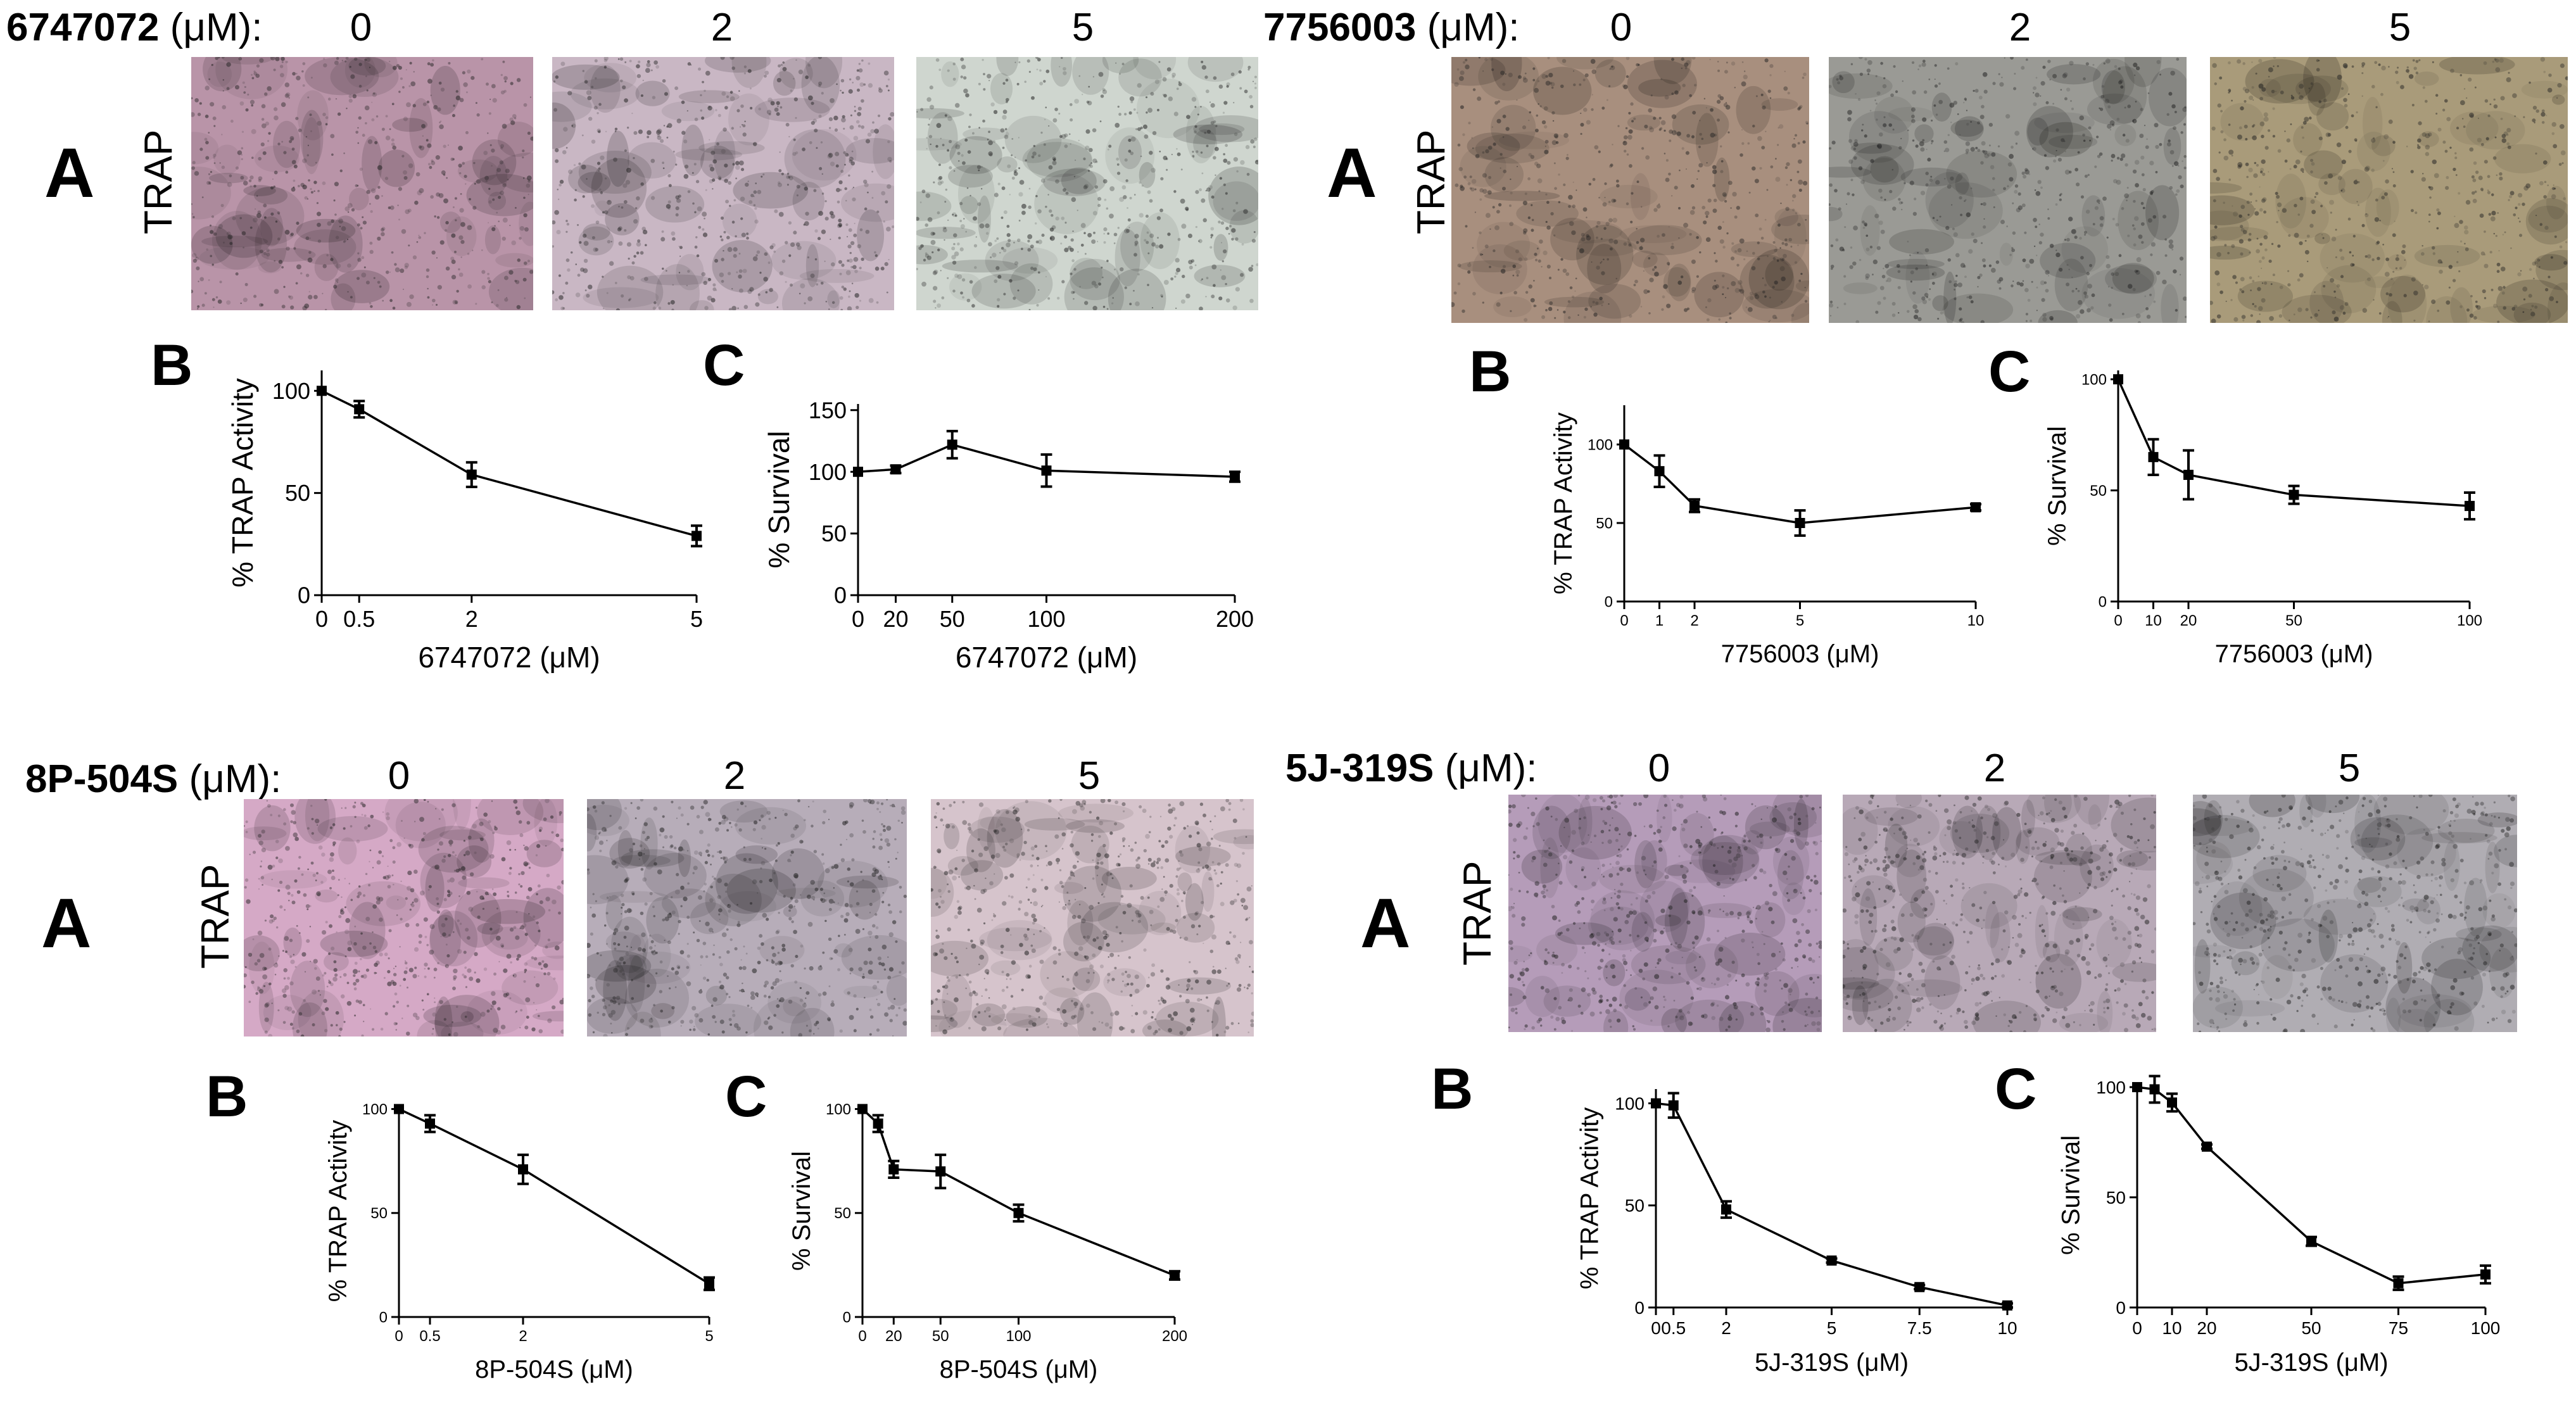 This screenshot has height=1405, width=2576. I want to click on chart-7756003-b: 0 50 100 0 1 2 5 10 7756003 (μM) % TRAP Activity, so click(1767, 537).